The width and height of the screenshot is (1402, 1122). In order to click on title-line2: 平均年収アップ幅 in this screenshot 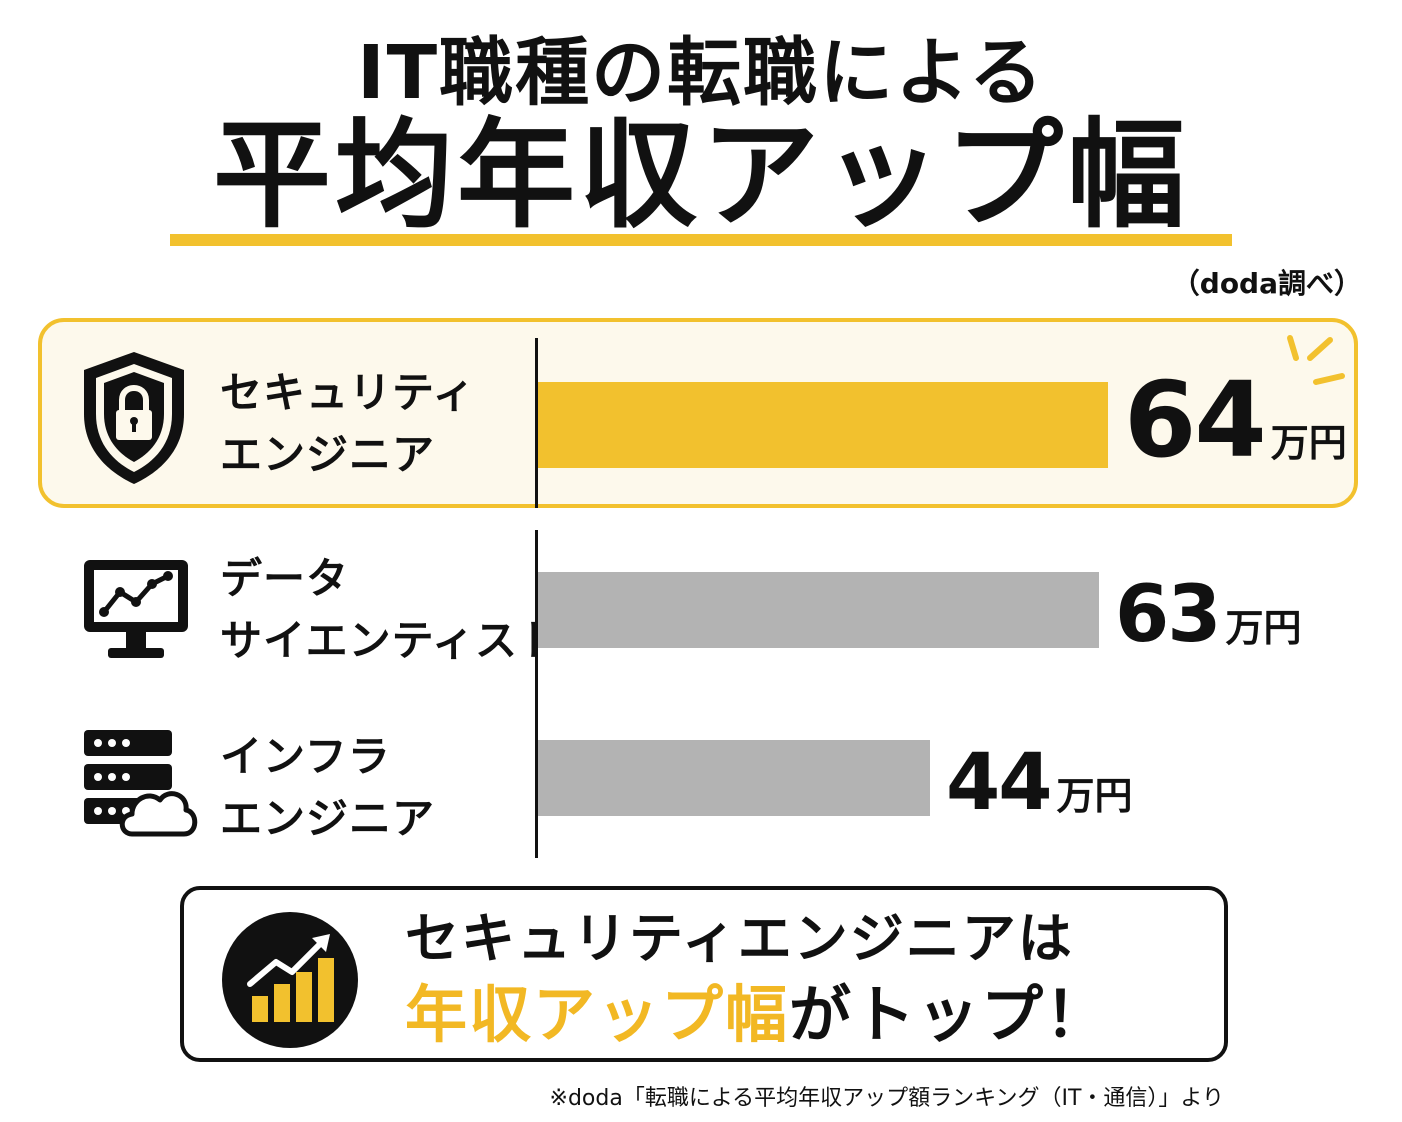, I will do `click(700, 175)`.